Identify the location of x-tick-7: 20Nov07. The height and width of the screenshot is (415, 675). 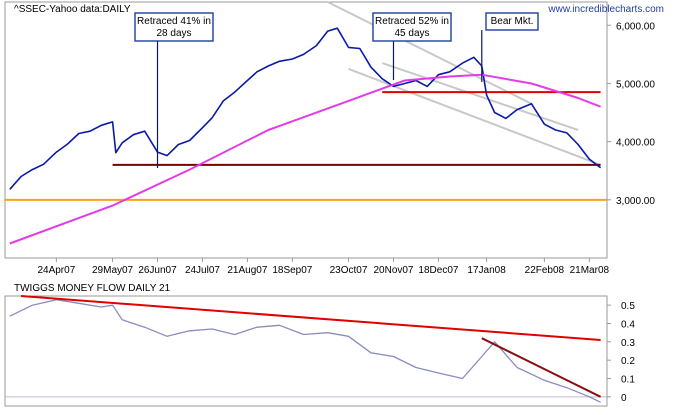
(393, 270).